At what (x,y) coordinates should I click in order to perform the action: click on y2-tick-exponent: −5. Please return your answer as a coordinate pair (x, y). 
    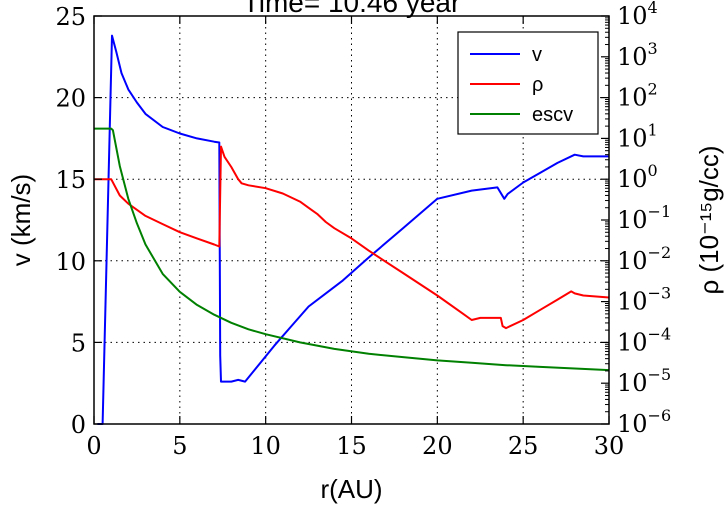
    Looking at the image, I should click on (660, 374).